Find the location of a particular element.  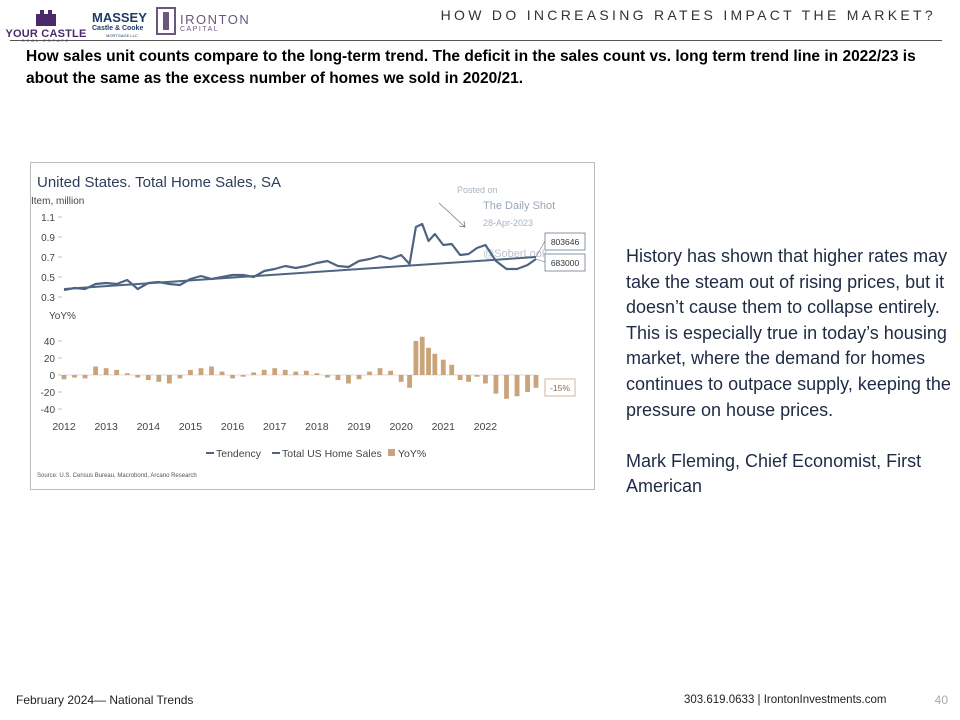

x-tick-label: 2020 is located at coordinates (401, 427).